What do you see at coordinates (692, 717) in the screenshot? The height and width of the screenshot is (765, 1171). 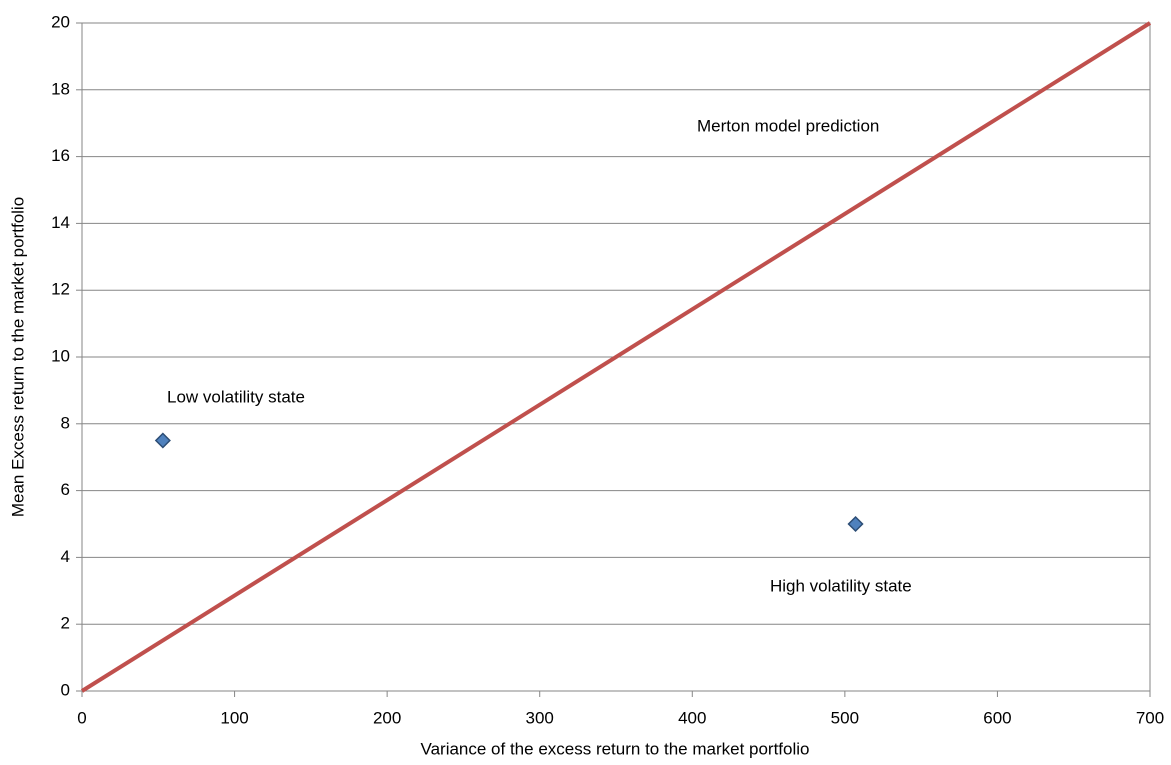 I see `x-tick-label: 400` at bounding box center [692, 717].